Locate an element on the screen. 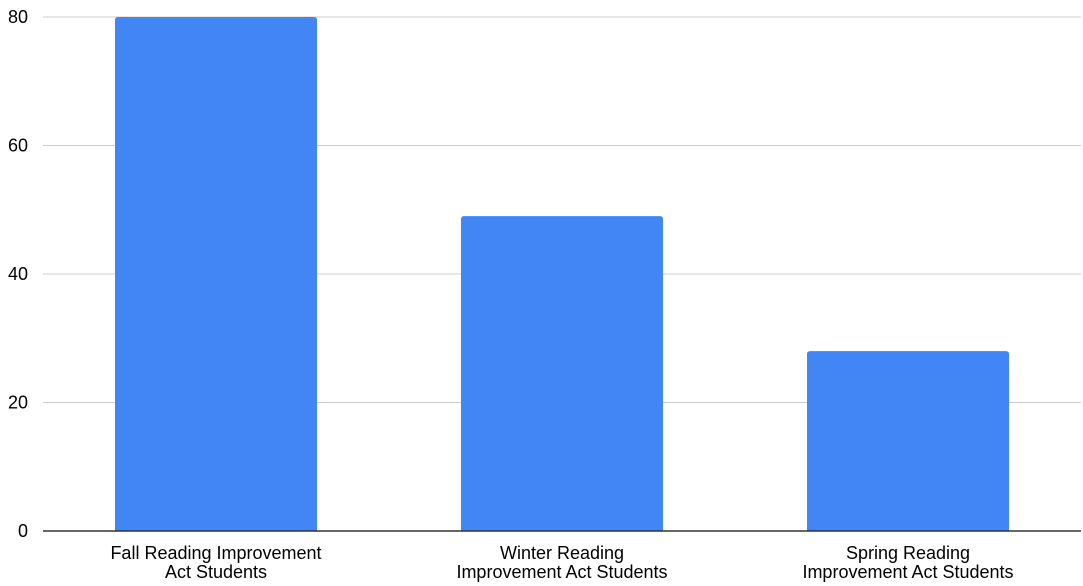 This screenshot has height=586, width=1083. x-category-label: Spring Reading Improvement Act Students is located at coordinates (907, 562).